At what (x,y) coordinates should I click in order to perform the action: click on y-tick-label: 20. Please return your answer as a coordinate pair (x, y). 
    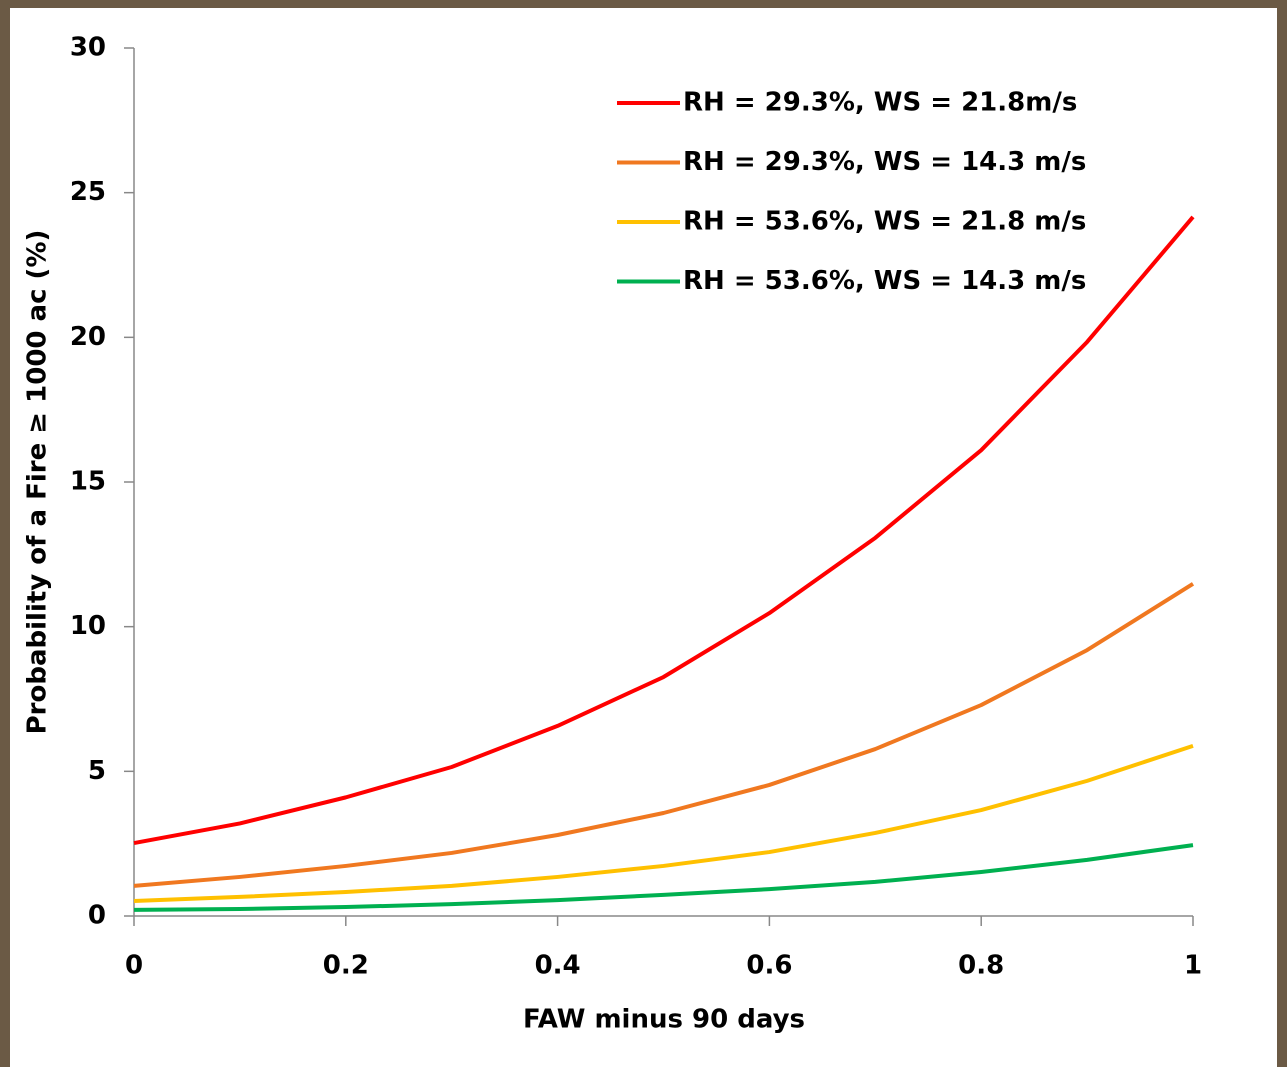
    Looking at the image, I should click on (88, 337).